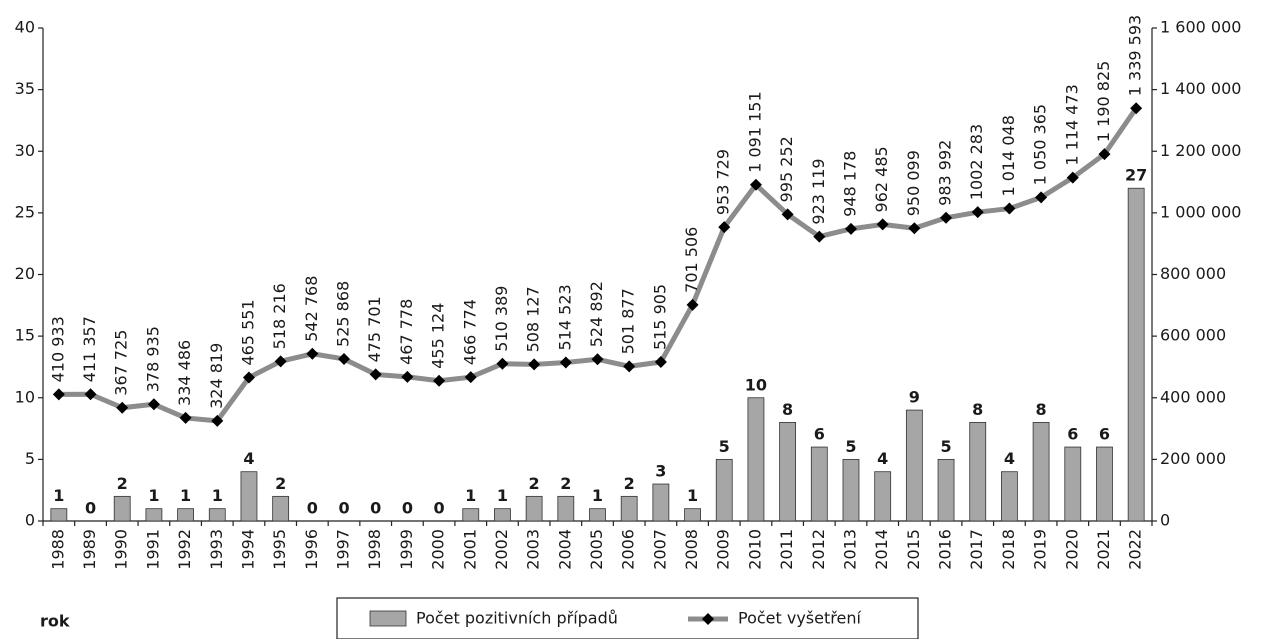  What do you see at coordinates (1008, 549) in the screenshot?
I see `x-tick-label: 2018` at bounding box center [1008, 549].